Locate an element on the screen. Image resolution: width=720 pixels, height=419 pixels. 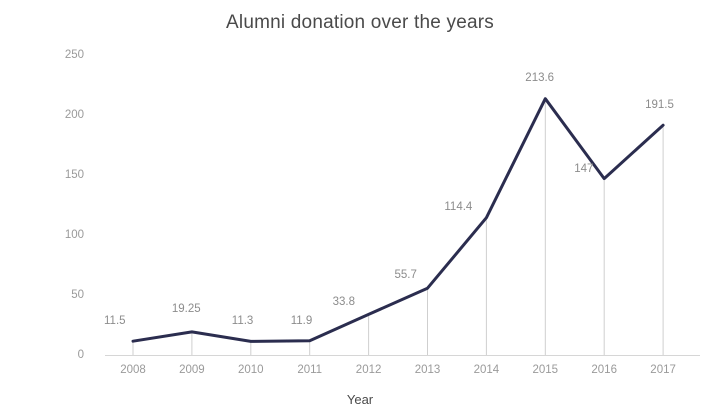
x-tick-label: 2009 is located at coordinates (192, 370).